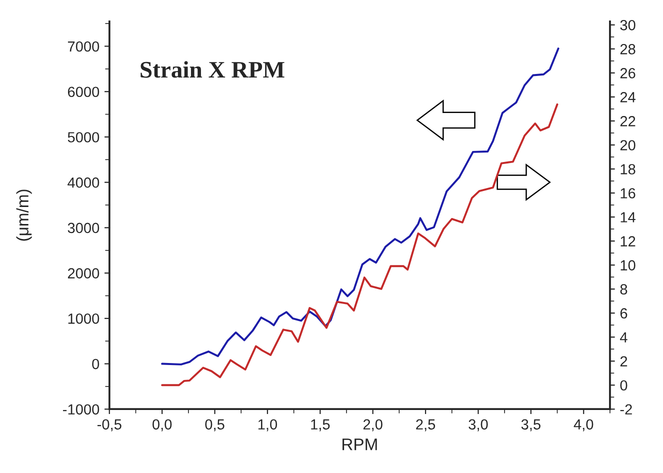 The width and height of the screenshot is (663, 473). What do you see at coordinates (626, 409) in the screenshot?
I see `y2-tick-label: -2` at bounding box center [626, 409].